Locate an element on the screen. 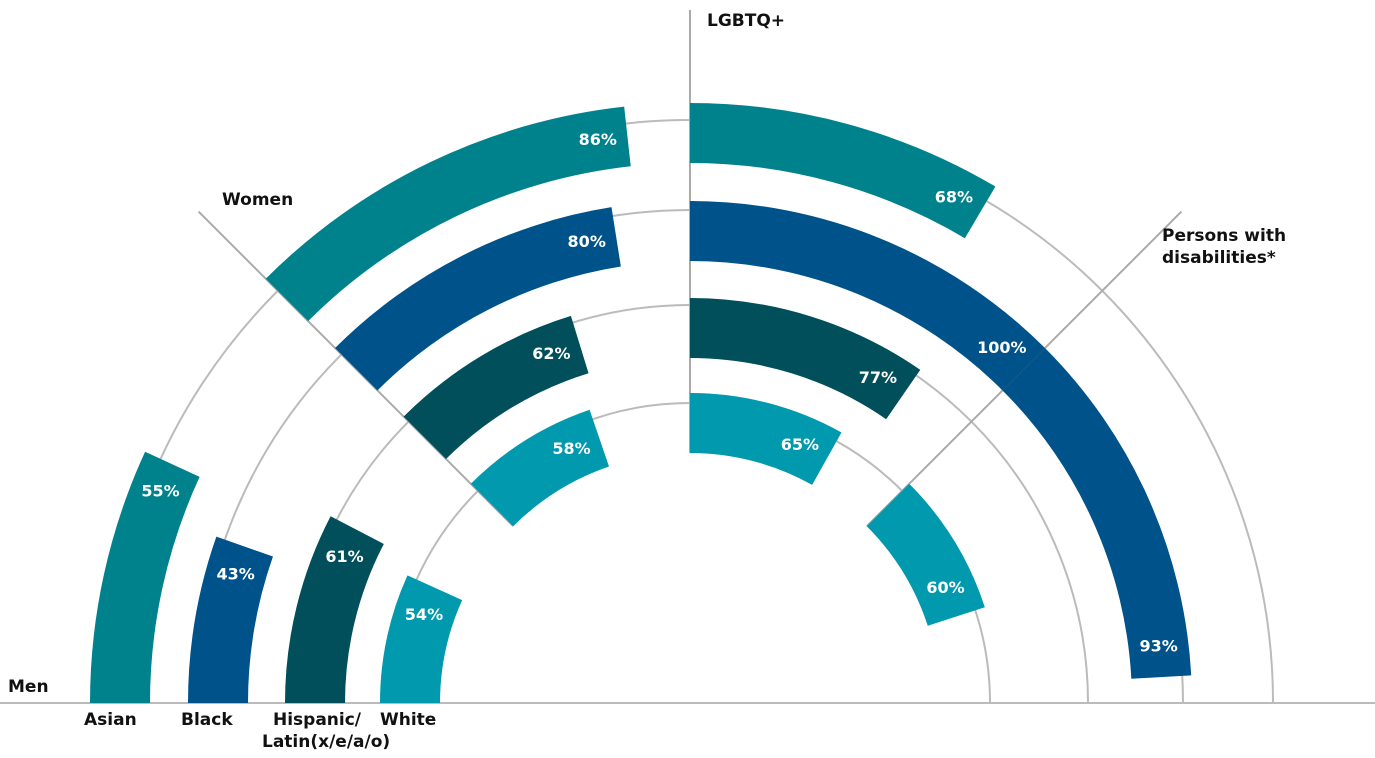  value-label: 62% is located at coordinates (551, 353).